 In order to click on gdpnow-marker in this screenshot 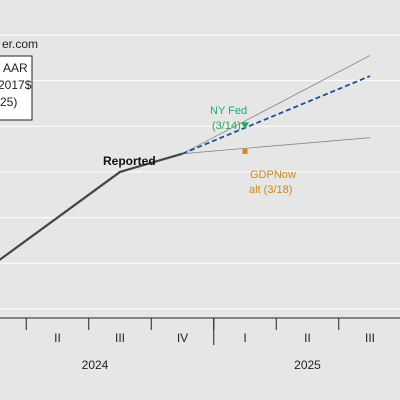, I will do `click(245, 151)`.